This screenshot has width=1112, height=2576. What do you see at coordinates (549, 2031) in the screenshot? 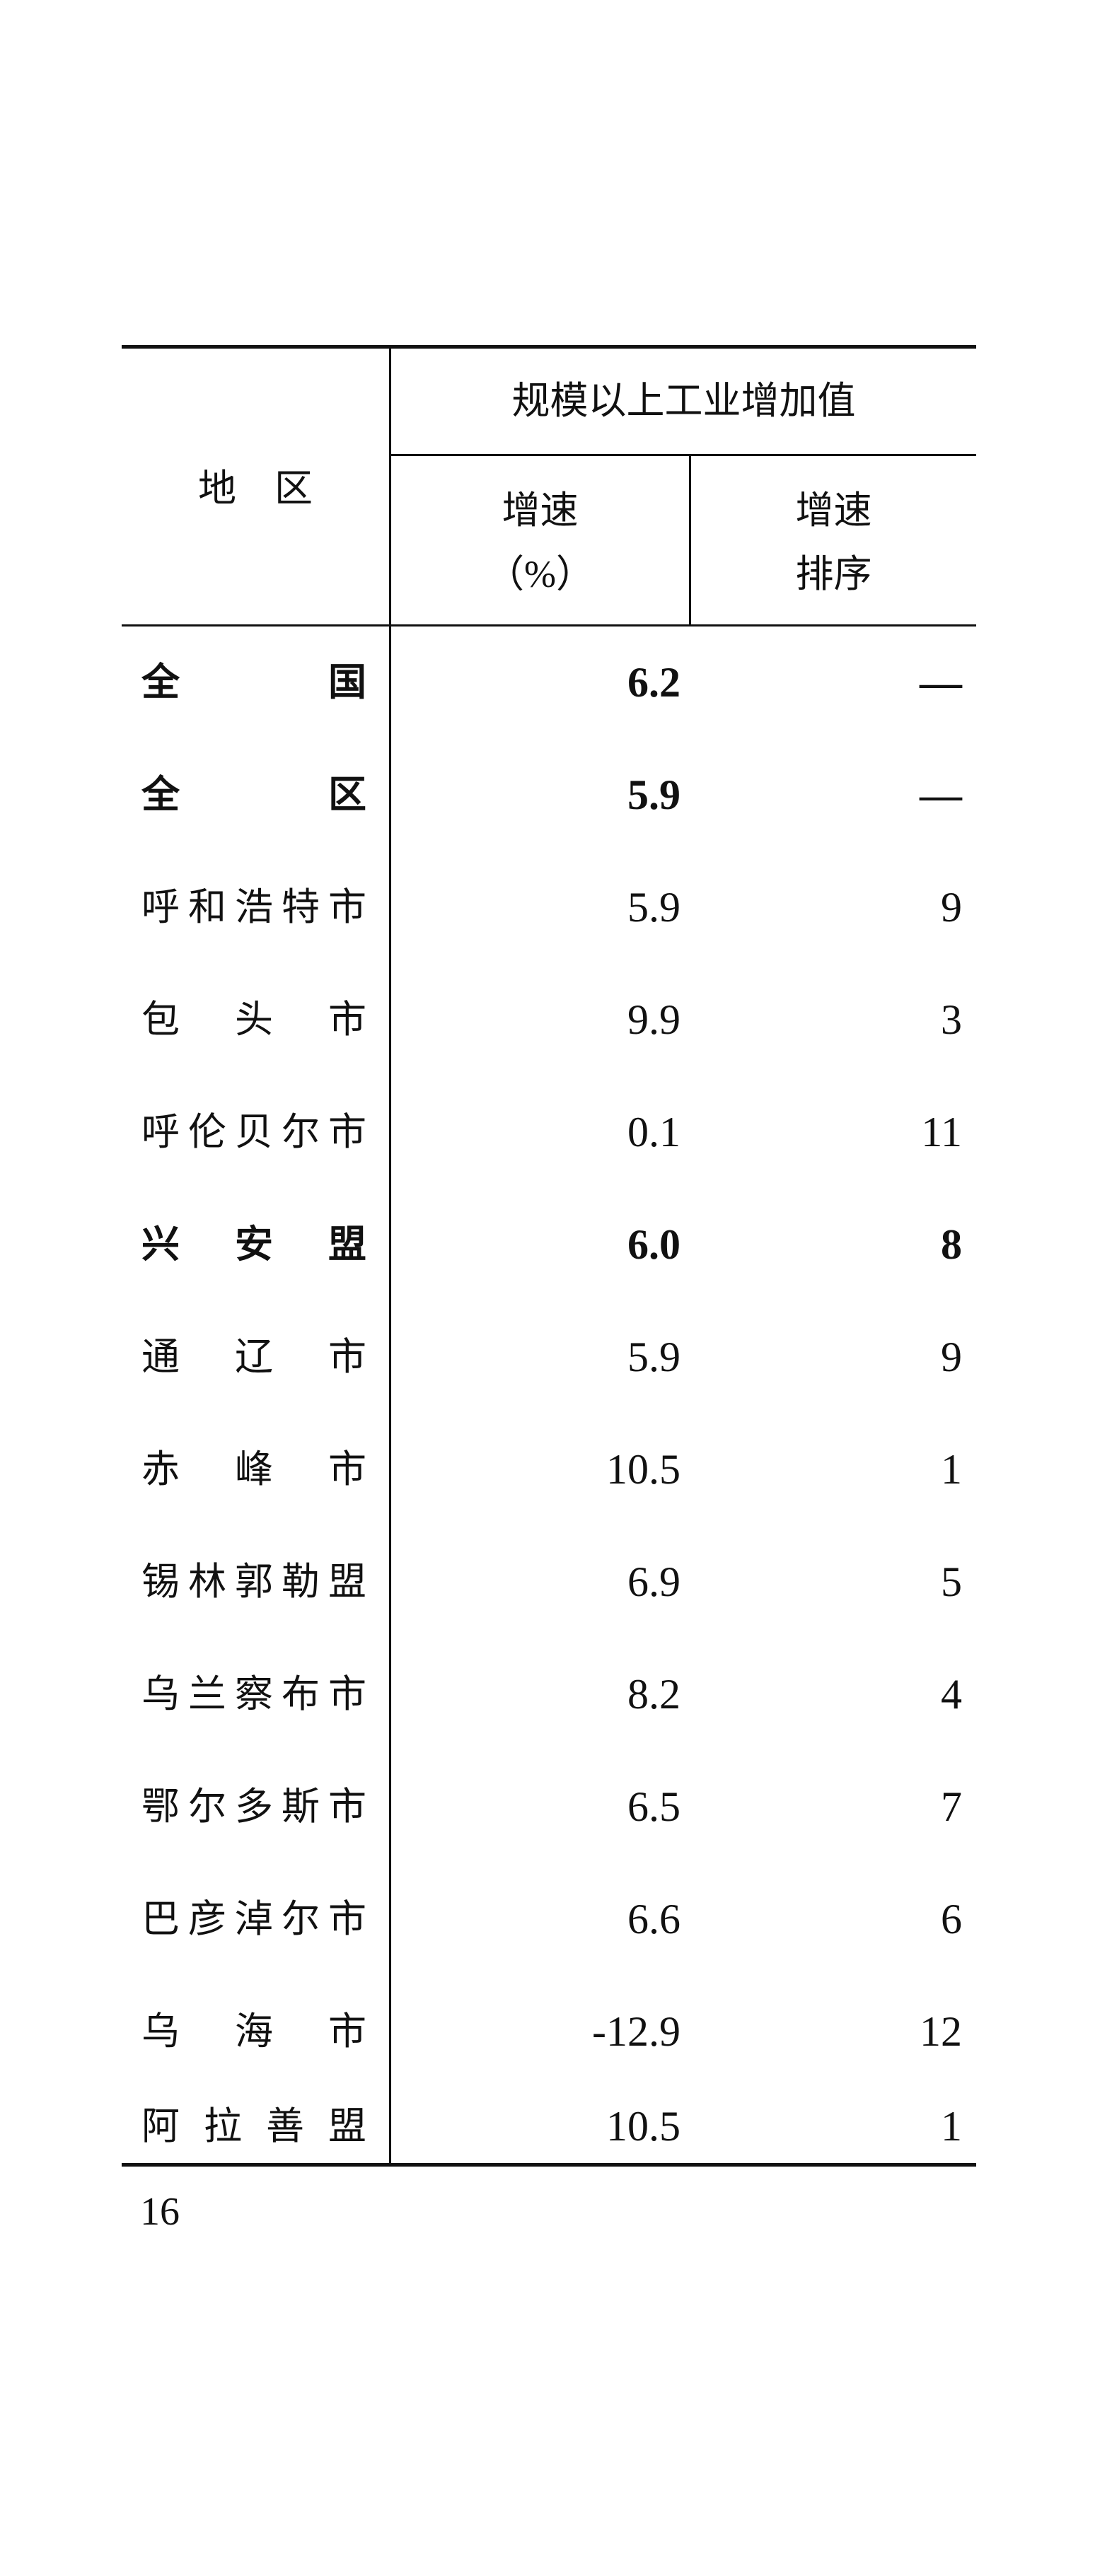
I see `table-row: 乌海市 -12.9 12` at bounding box center [549, 2031].